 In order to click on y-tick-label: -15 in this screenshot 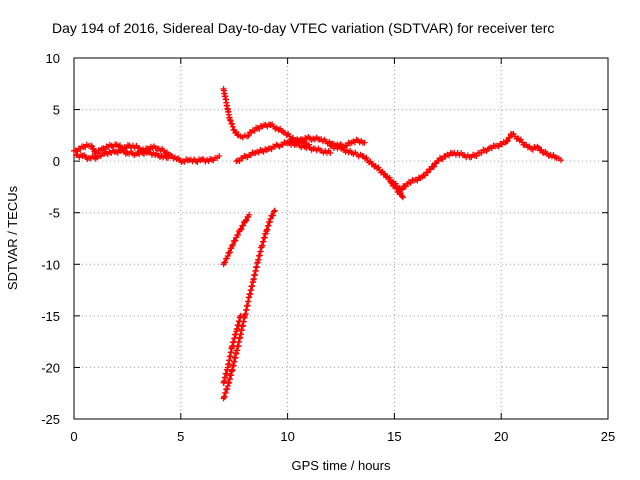, I will do `click(50, 316)`.